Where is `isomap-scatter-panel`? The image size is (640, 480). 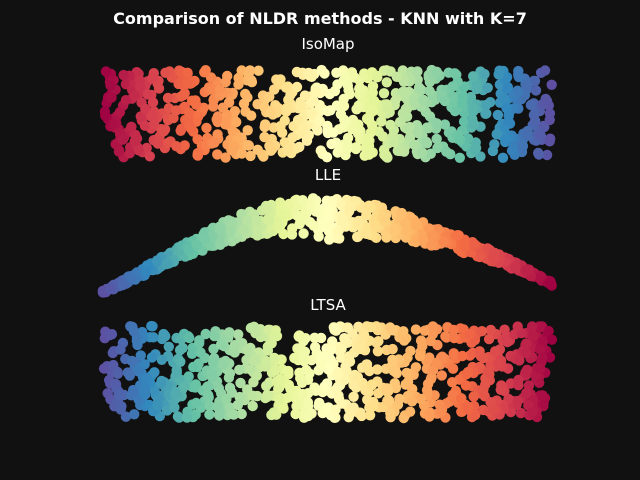
isomap-scatter-panel is located at coordinates (328, 113).